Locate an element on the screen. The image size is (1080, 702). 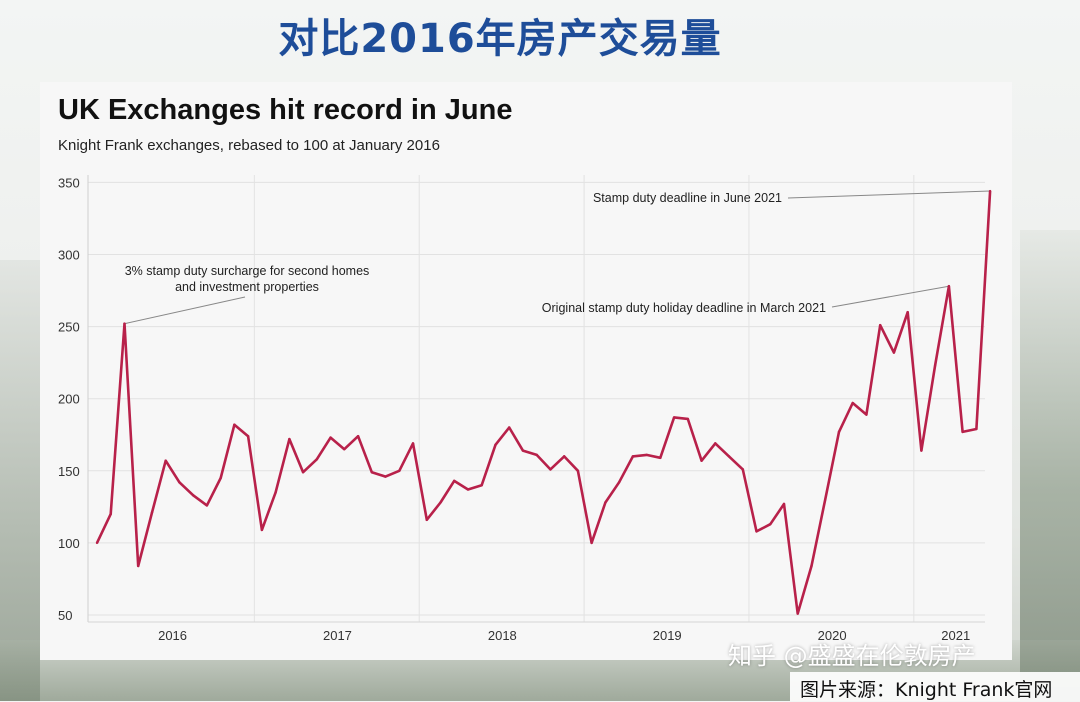
x-tick-label: 2017 is located at coordinates (337, 635).